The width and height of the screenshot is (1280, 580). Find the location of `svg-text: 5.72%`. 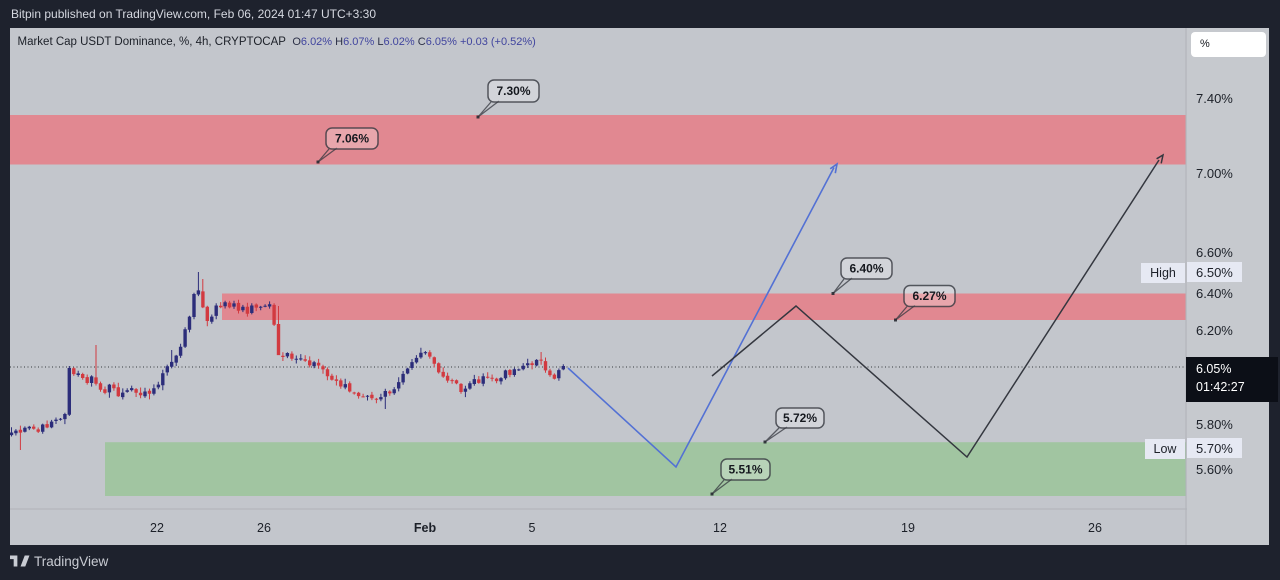

svg-text: 5.72% is located at coordinates (800, 418).